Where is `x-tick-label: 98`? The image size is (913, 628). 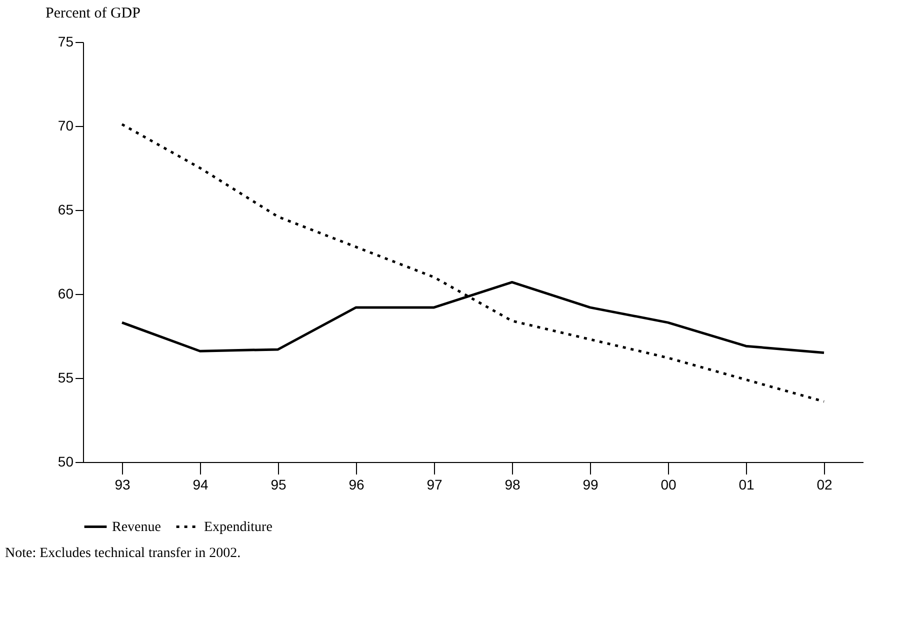
x-tick-label: 98 is located at coordinates (512, 484).